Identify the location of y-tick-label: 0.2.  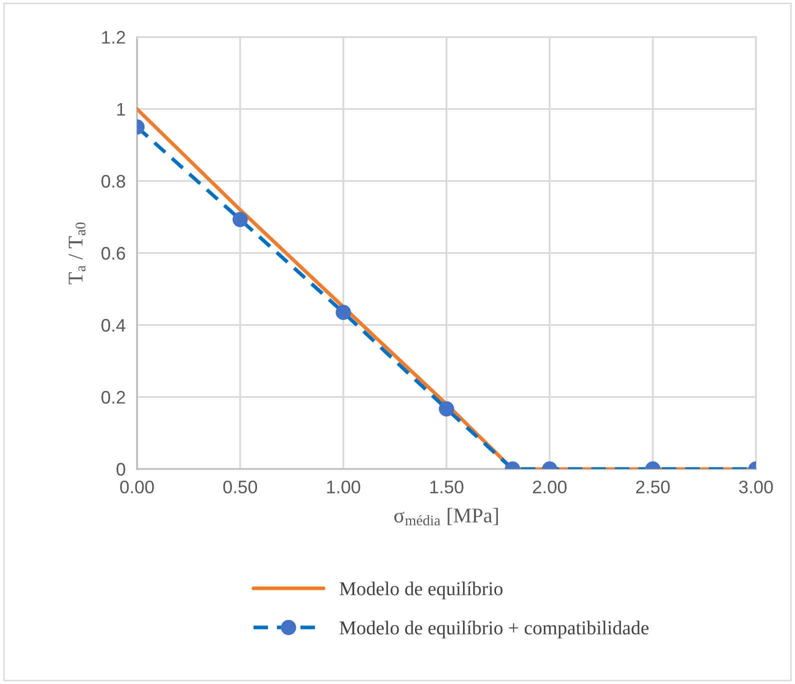
(113, 397).